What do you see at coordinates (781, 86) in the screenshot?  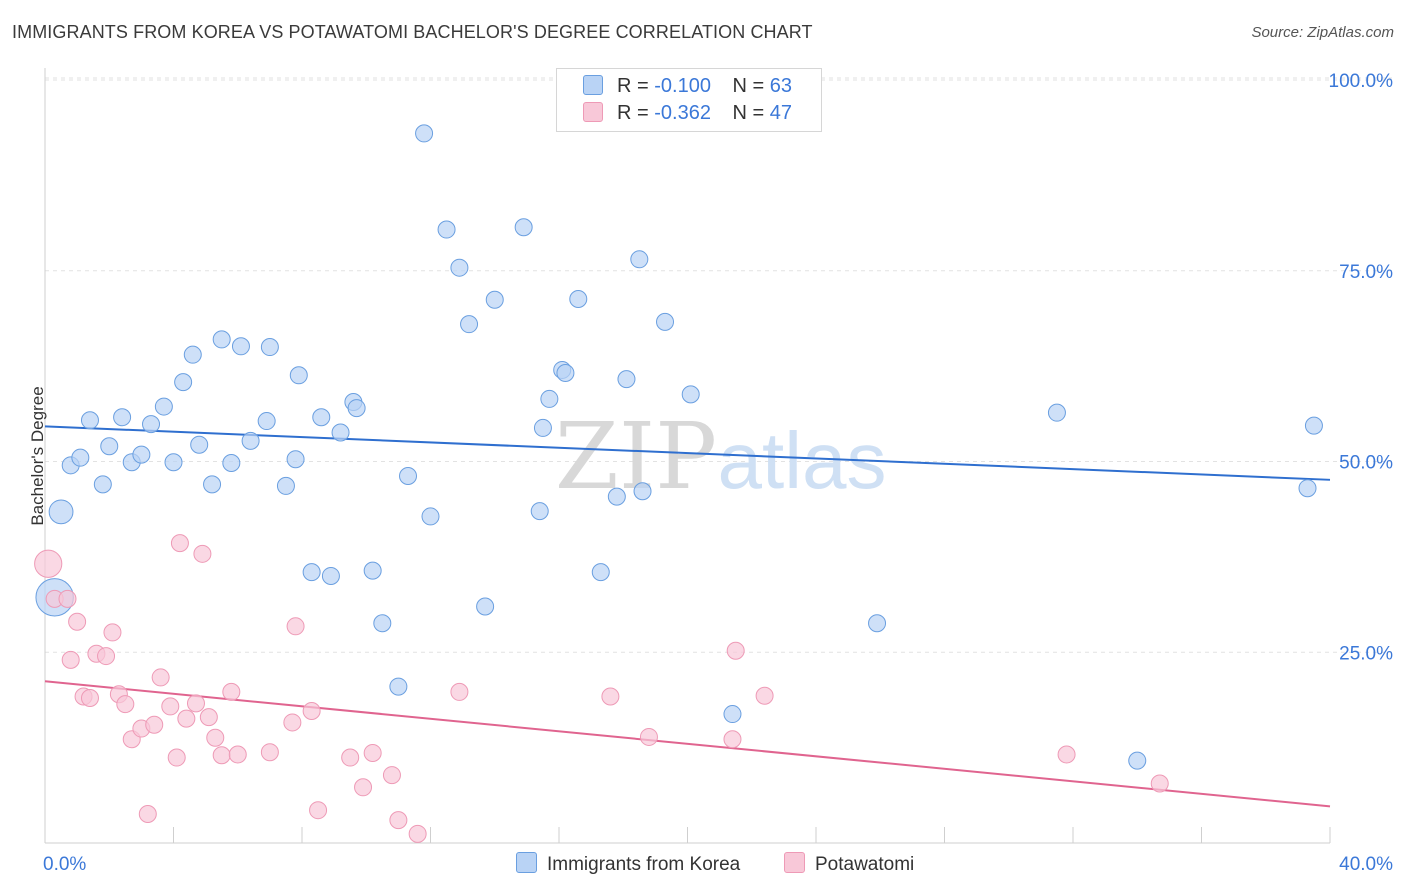 I see `legend-n-value: 63` at bounding box center [781, 86].